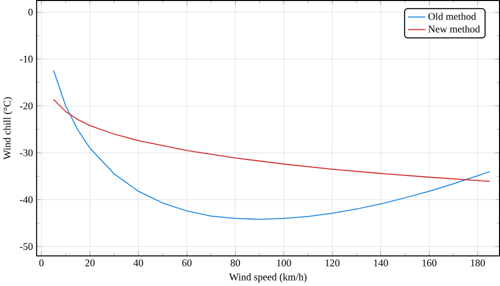 The image size is (500, 286). What do you see at coordinates (26, 59) in the screenshot?
I see `y-tick-label: -10` at bounding box center [26, 59].